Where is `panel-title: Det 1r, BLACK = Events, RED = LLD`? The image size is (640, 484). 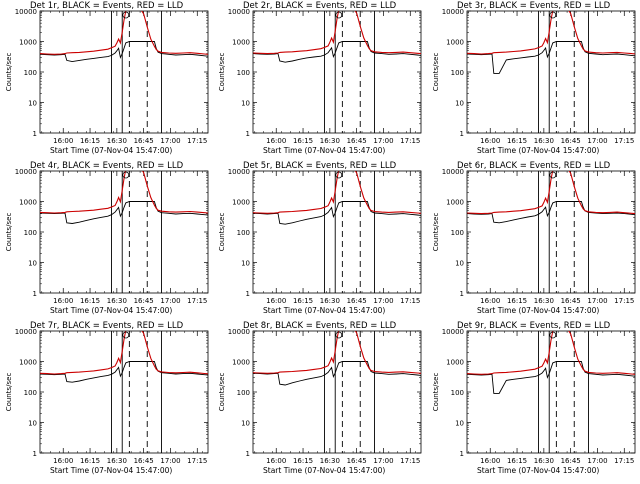
panel-title: Det 1r, BLACK = Events, RED = LLD is located at coordinates (107, 6).